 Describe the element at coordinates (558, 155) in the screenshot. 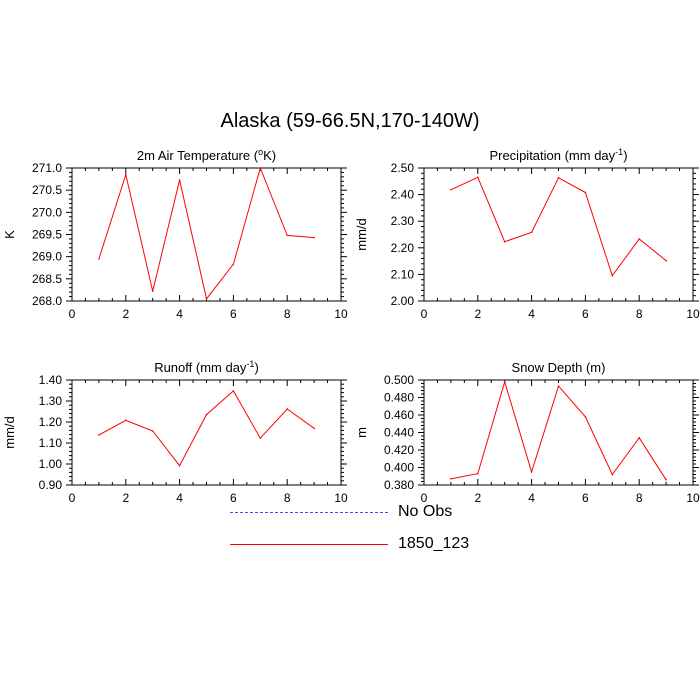

I see `panel-title: Precipitation (mm day-1)` at that location.